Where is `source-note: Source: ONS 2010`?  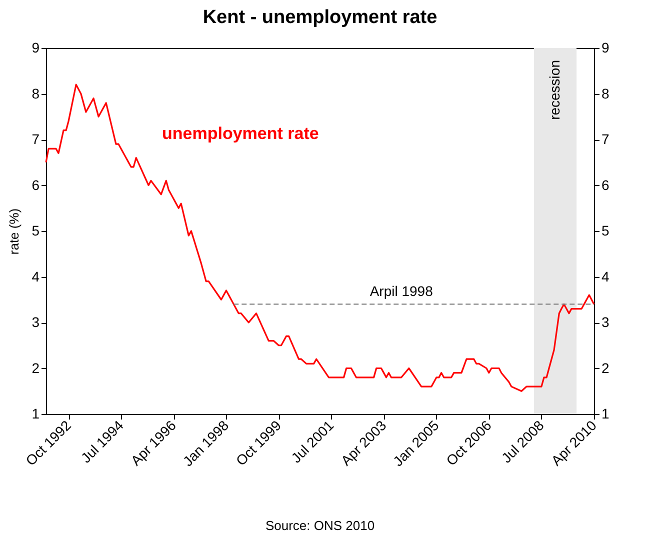
source-note: Source: ONS 2010 is located at coordinates (320, 525).